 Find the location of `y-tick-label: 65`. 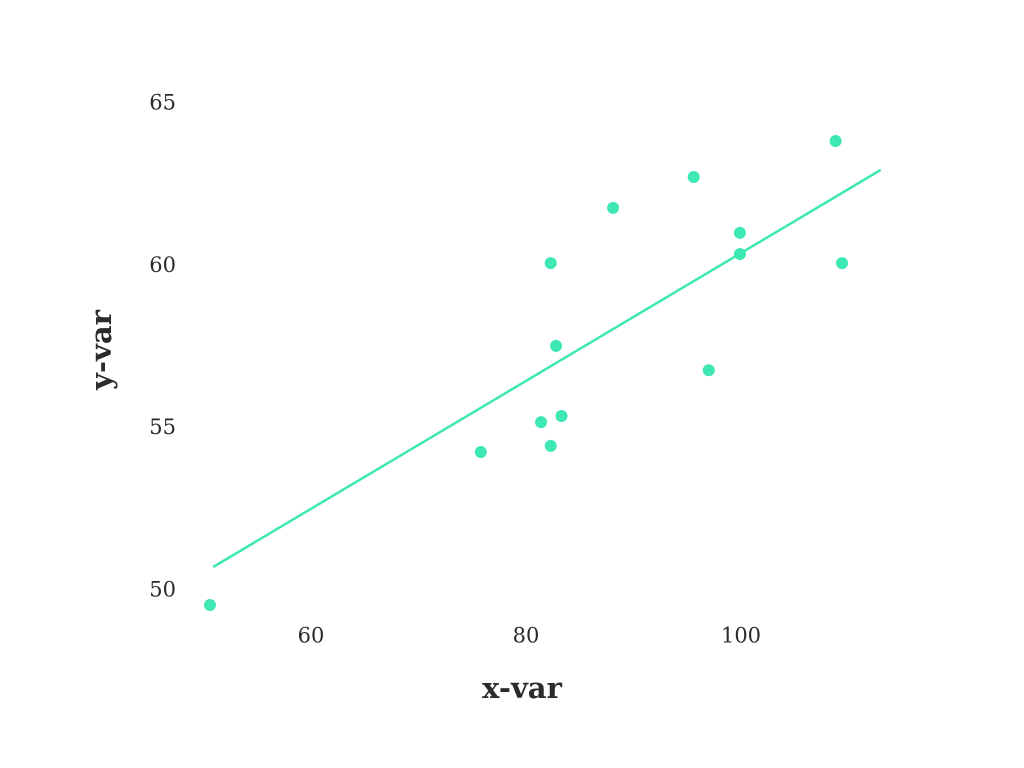

y-tick-label: 65 is located at coordinates (162, 102).